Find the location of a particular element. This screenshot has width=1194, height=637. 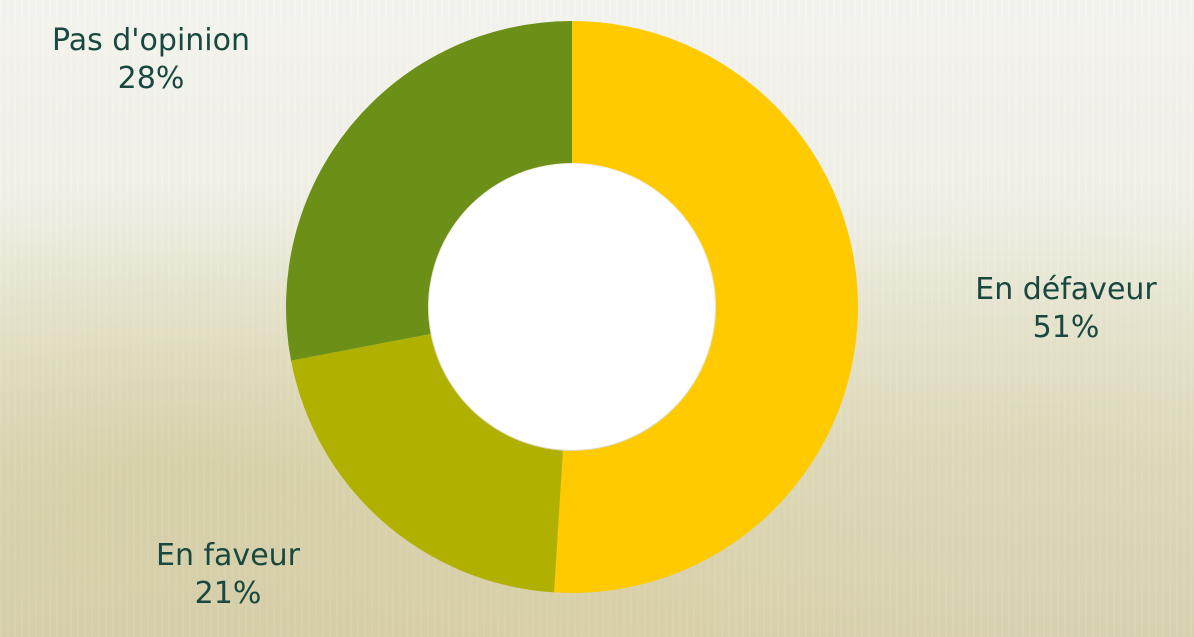

slice-label-text: En défaveur is located at coordinates (1066, 289).